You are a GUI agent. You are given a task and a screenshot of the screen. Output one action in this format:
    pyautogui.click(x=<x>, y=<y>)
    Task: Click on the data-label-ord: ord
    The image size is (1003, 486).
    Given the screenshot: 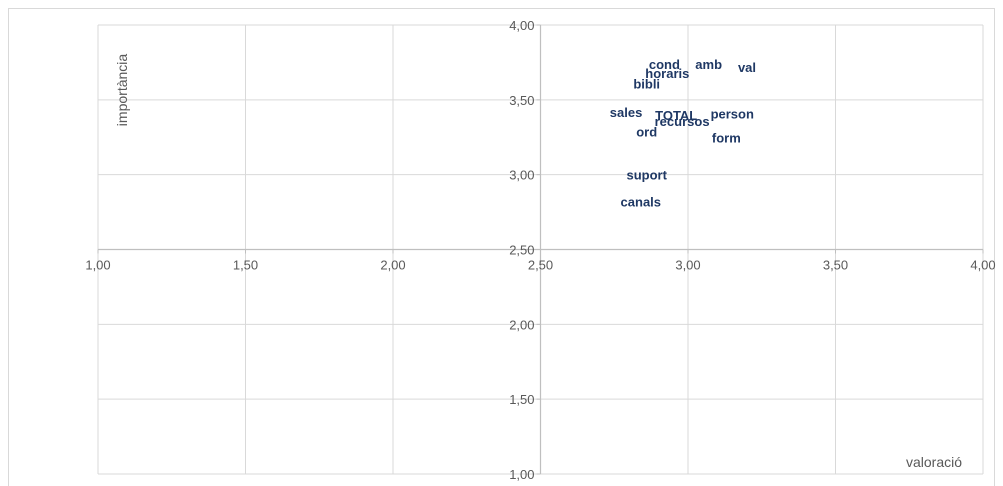 What is the action you would take?
    pyautogui.click(x=646, y=131)
    